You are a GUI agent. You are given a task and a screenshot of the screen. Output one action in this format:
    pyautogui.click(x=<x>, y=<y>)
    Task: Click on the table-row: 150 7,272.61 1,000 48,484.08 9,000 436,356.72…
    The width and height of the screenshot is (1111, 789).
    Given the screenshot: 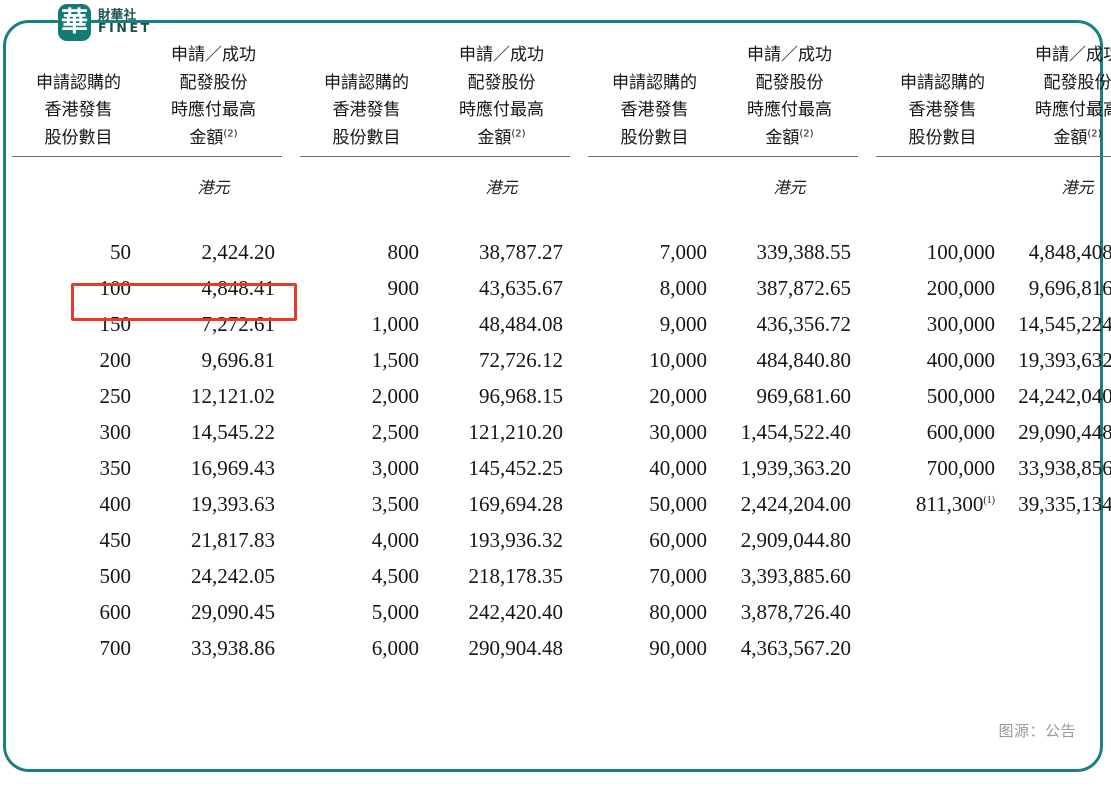 What is the action you would take?
    pyautogui.click(x=561, y=324)
    